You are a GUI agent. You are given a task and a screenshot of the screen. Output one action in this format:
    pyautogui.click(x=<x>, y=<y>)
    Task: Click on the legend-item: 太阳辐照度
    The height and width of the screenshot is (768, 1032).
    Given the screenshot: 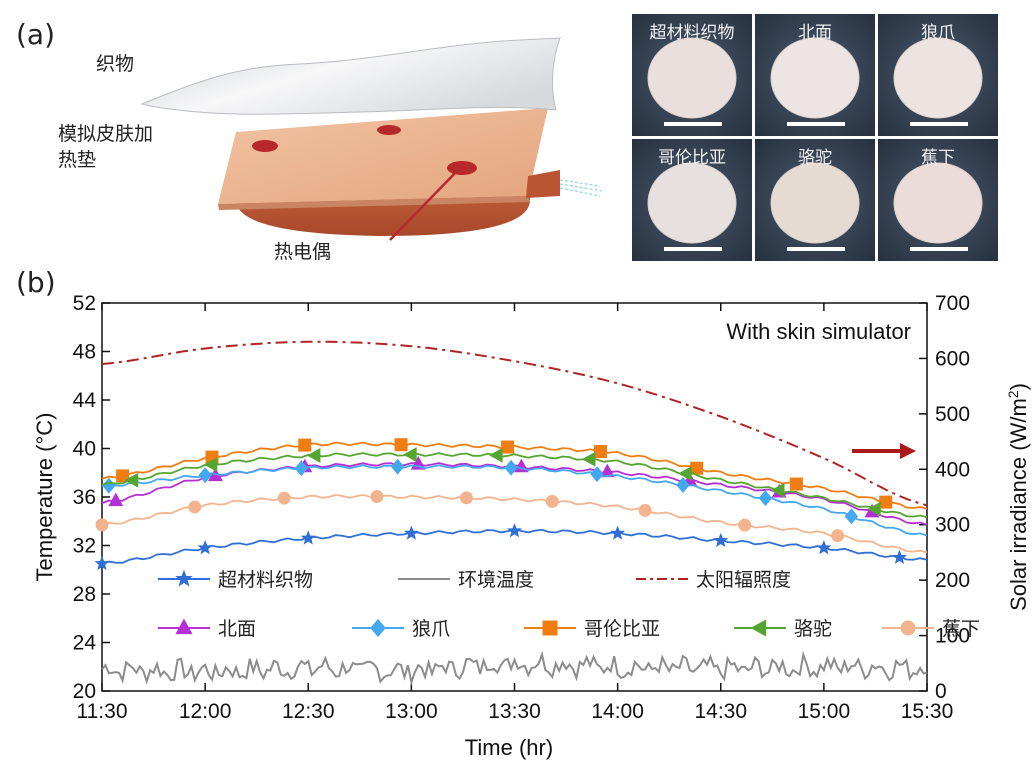 What is the action you would take?
    pyautogui.click(x=713, y=580)
    